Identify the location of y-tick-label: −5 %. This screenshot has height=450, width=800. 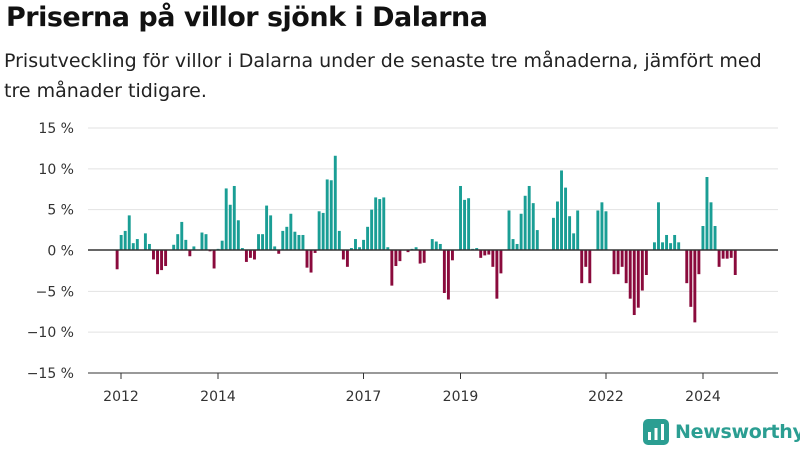
(55, 292).